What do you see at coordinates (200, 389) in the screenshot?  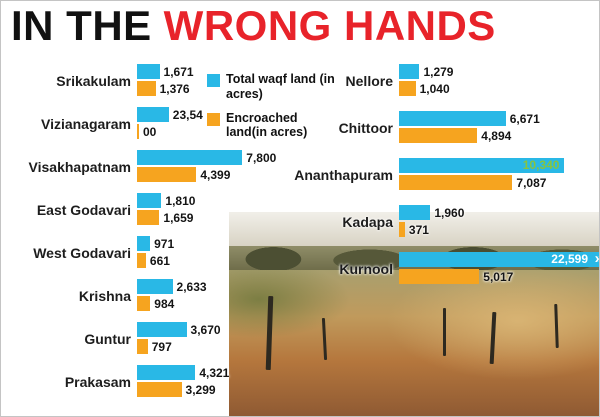 I see `encroached-value-label: 3,299` at bounding box center [200, 389].